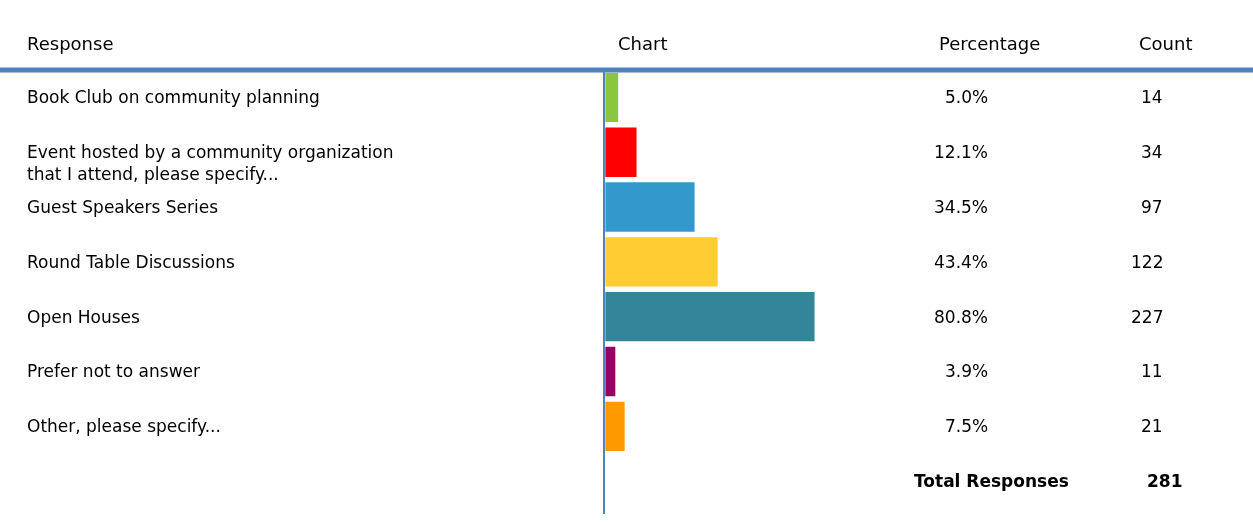 The width and height of the screenshot is (1253, 524). What do you see at coordinates (1152, 426) in the screenshot?
I see `annotation: 21` at bounding box center [1152, 426].